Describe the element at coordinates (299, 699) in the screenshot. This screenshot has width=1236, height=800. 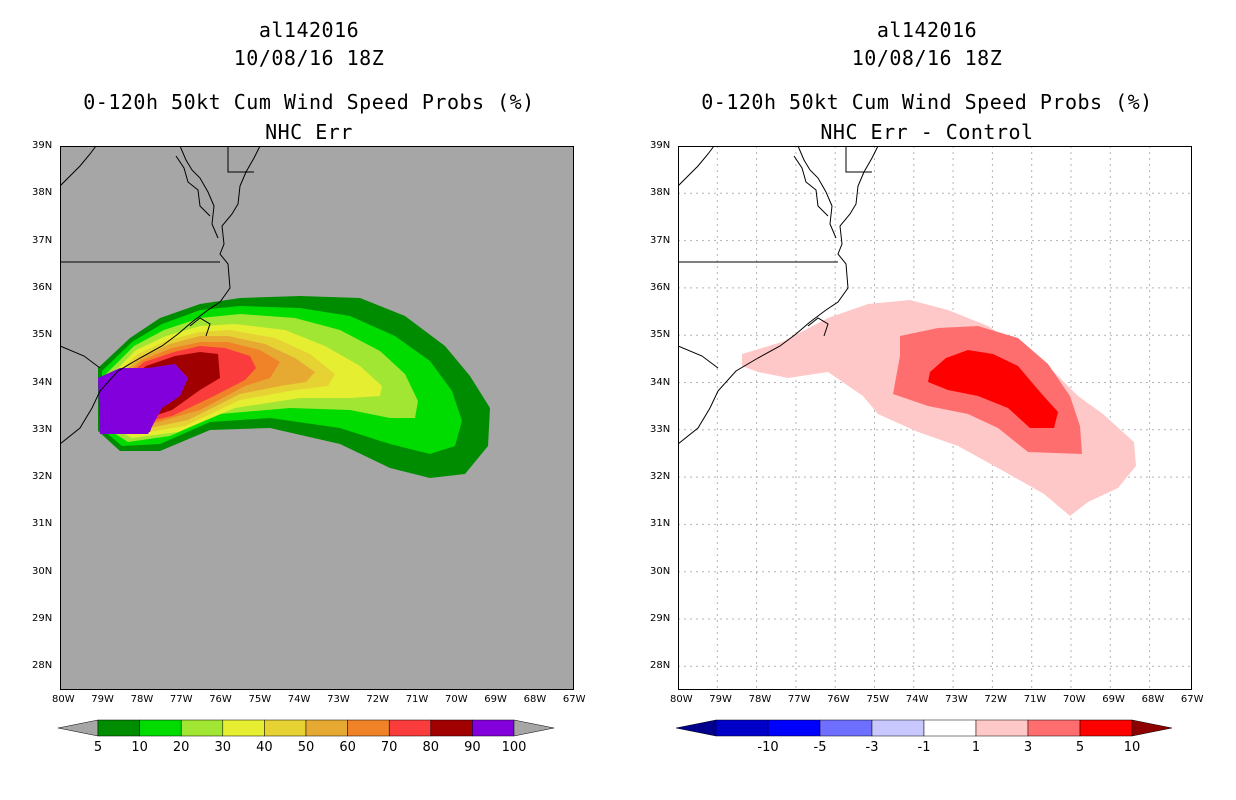
I see `left-lon-label: 74W` at that location.